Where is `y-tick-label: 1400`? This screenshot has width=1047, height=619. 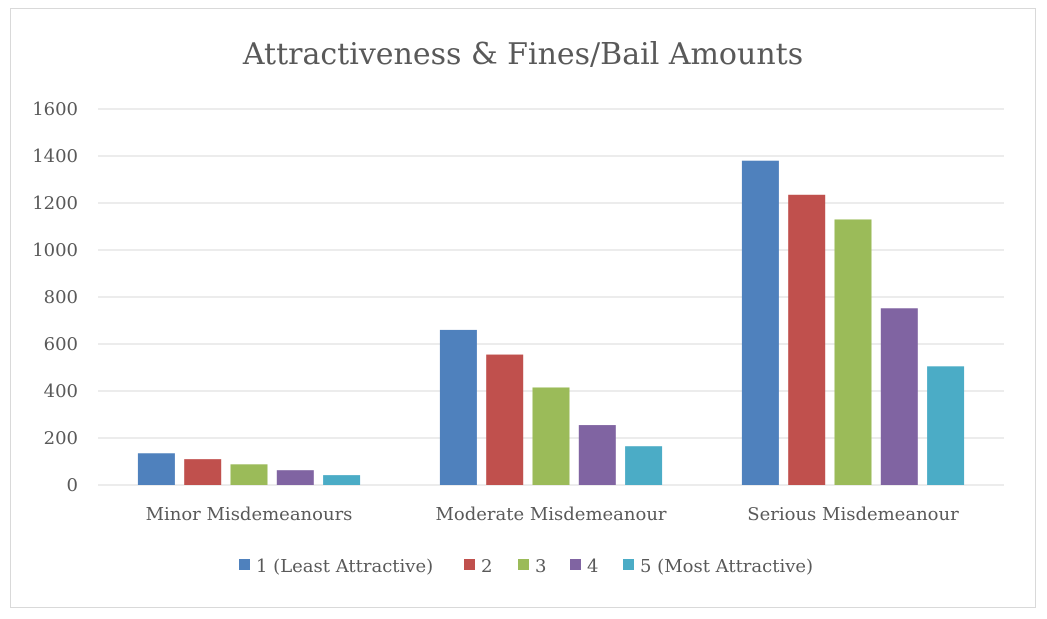 y-tick-label: 1400 is located at coordinates (55, 156).